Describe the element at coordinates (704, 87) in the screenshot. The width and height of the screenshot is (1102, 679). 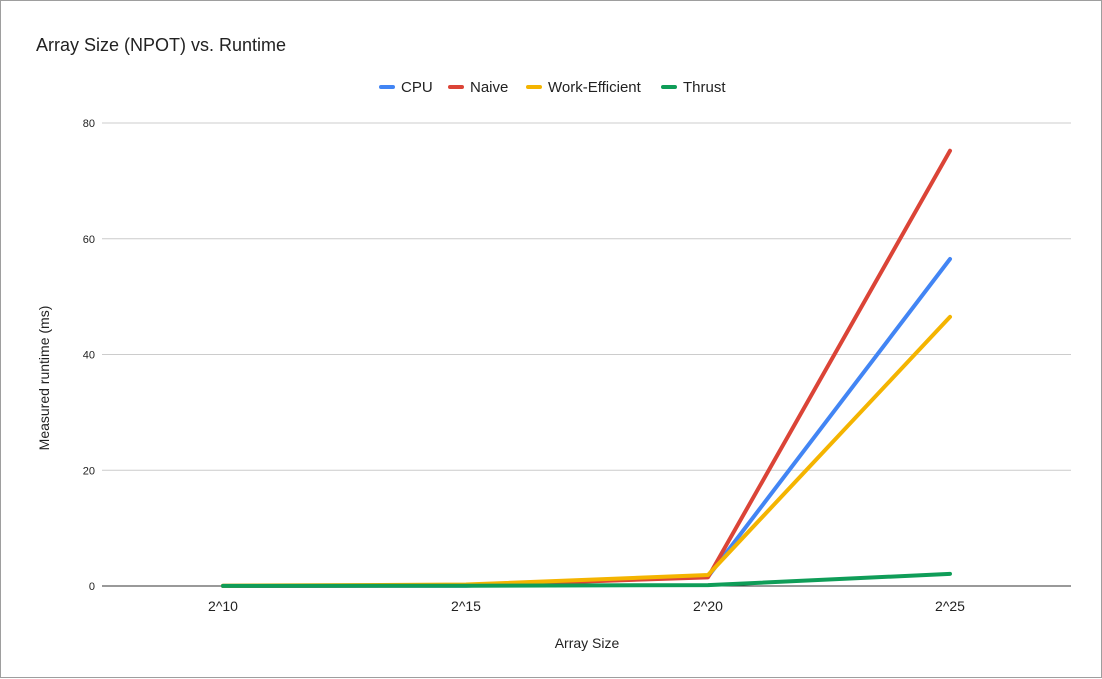
I see `legend-item-label: Thrust` at that location.